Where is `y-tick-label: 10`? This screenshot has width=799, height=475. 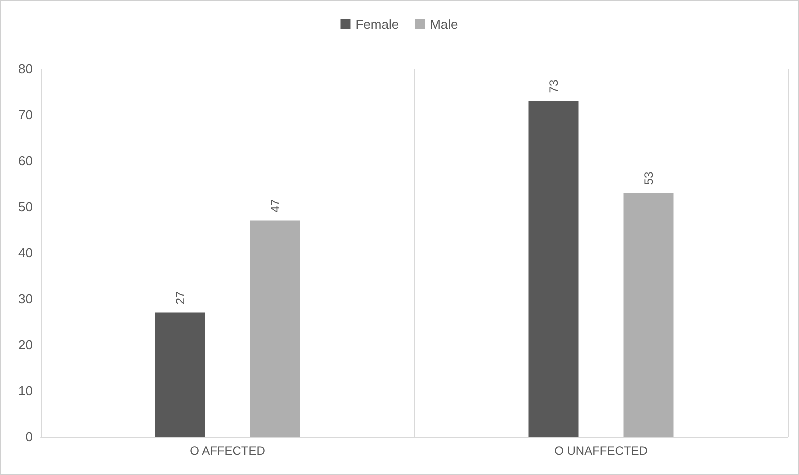
y-tick-label: 10 is located at coordinates (25, 391).